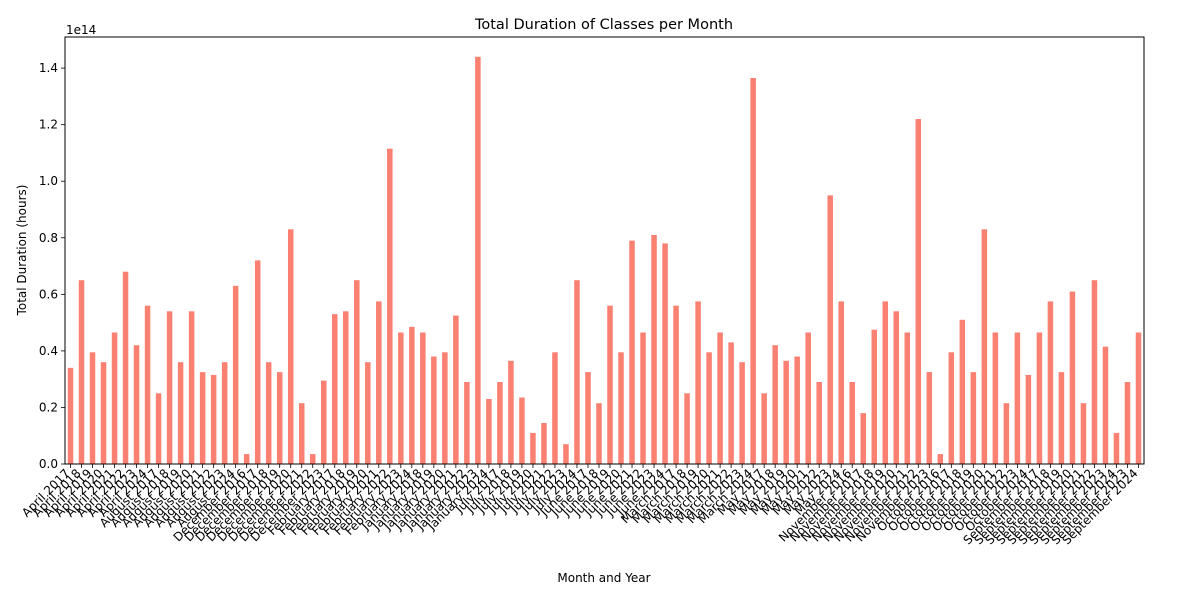 This screenshot has width=1200, height=600. I want to click on y-tick-label: 0.0, so click(48, 464).